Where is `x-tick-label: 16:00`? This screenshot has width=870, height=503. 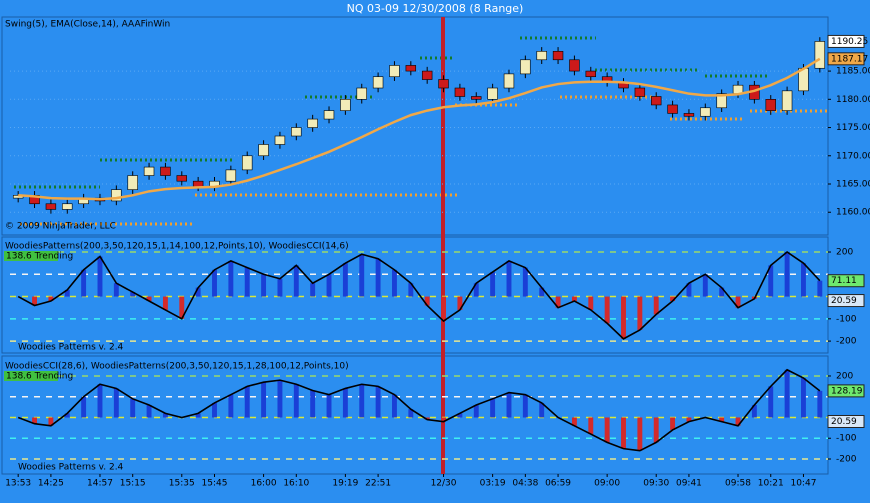 x-tick-label: 16:00 is located at coordinates (264, 484).